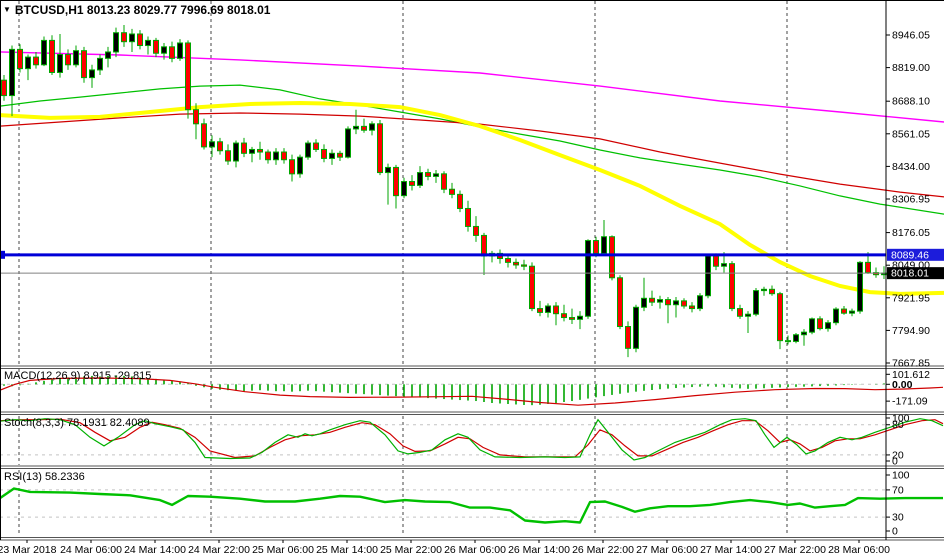  I want to click on price-tick-label: 0.00, so click(902, 385).